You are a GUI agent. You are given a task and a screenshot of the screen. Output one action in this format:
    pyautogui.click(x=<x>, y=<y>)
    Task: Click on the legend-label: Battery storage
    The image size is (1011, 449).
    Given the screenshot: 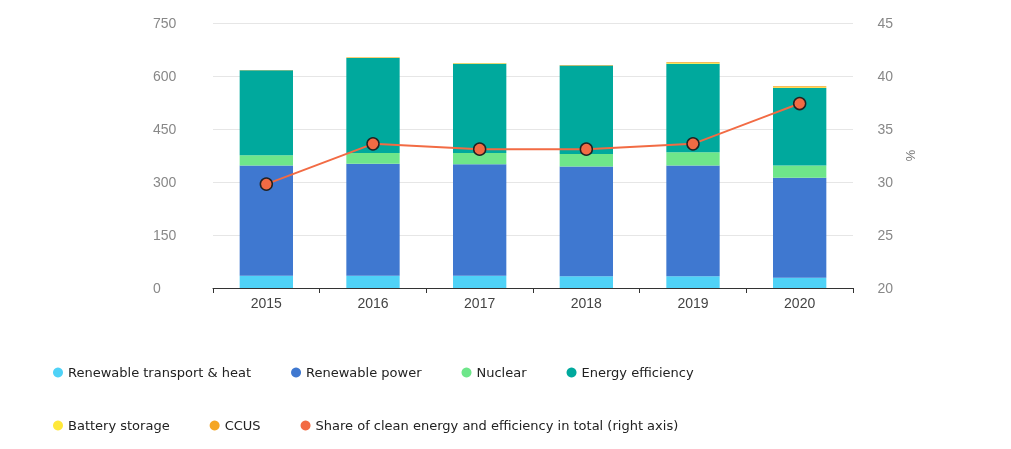 What is the action you would take?
    pyautogui.click(x=119, y=425)
    